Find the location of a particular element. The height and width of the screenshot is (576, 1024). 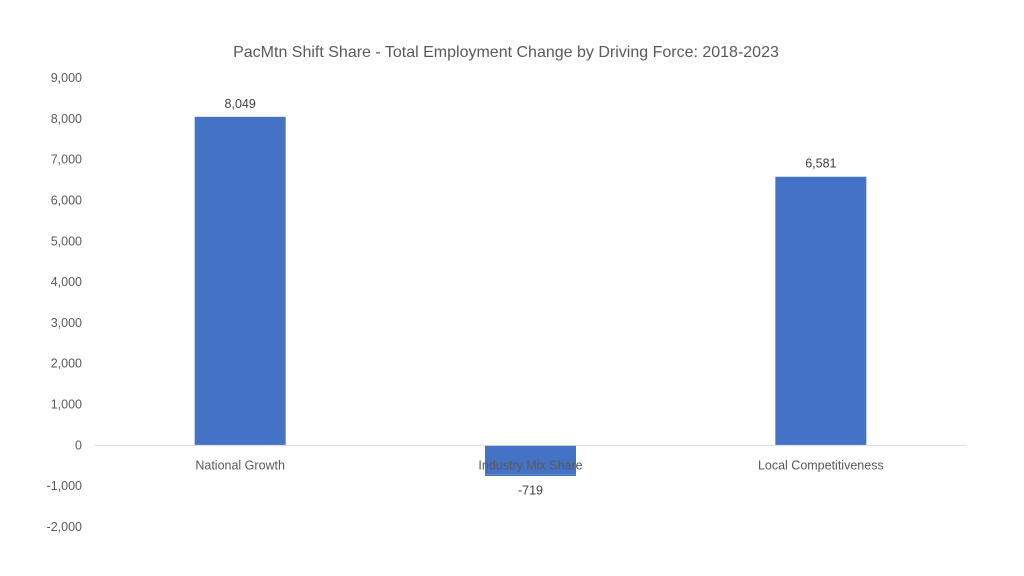

y-tick-label: 3,000 is located at coordinates (66, 323).